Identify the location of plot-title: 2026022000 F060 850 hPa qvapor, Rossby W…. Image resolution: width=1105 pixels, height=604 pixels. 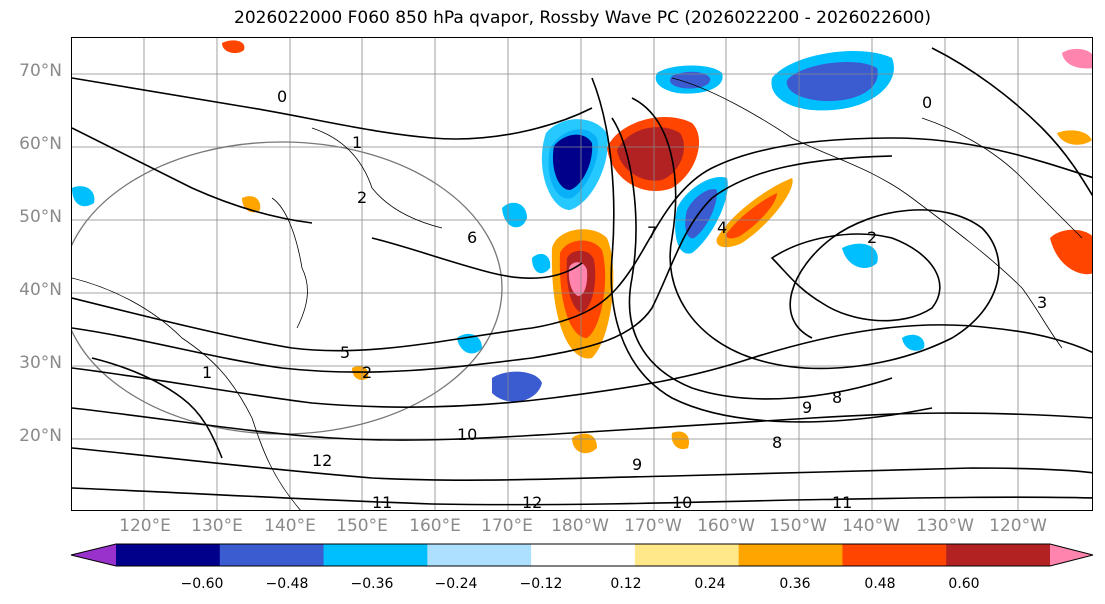
(582, 18).